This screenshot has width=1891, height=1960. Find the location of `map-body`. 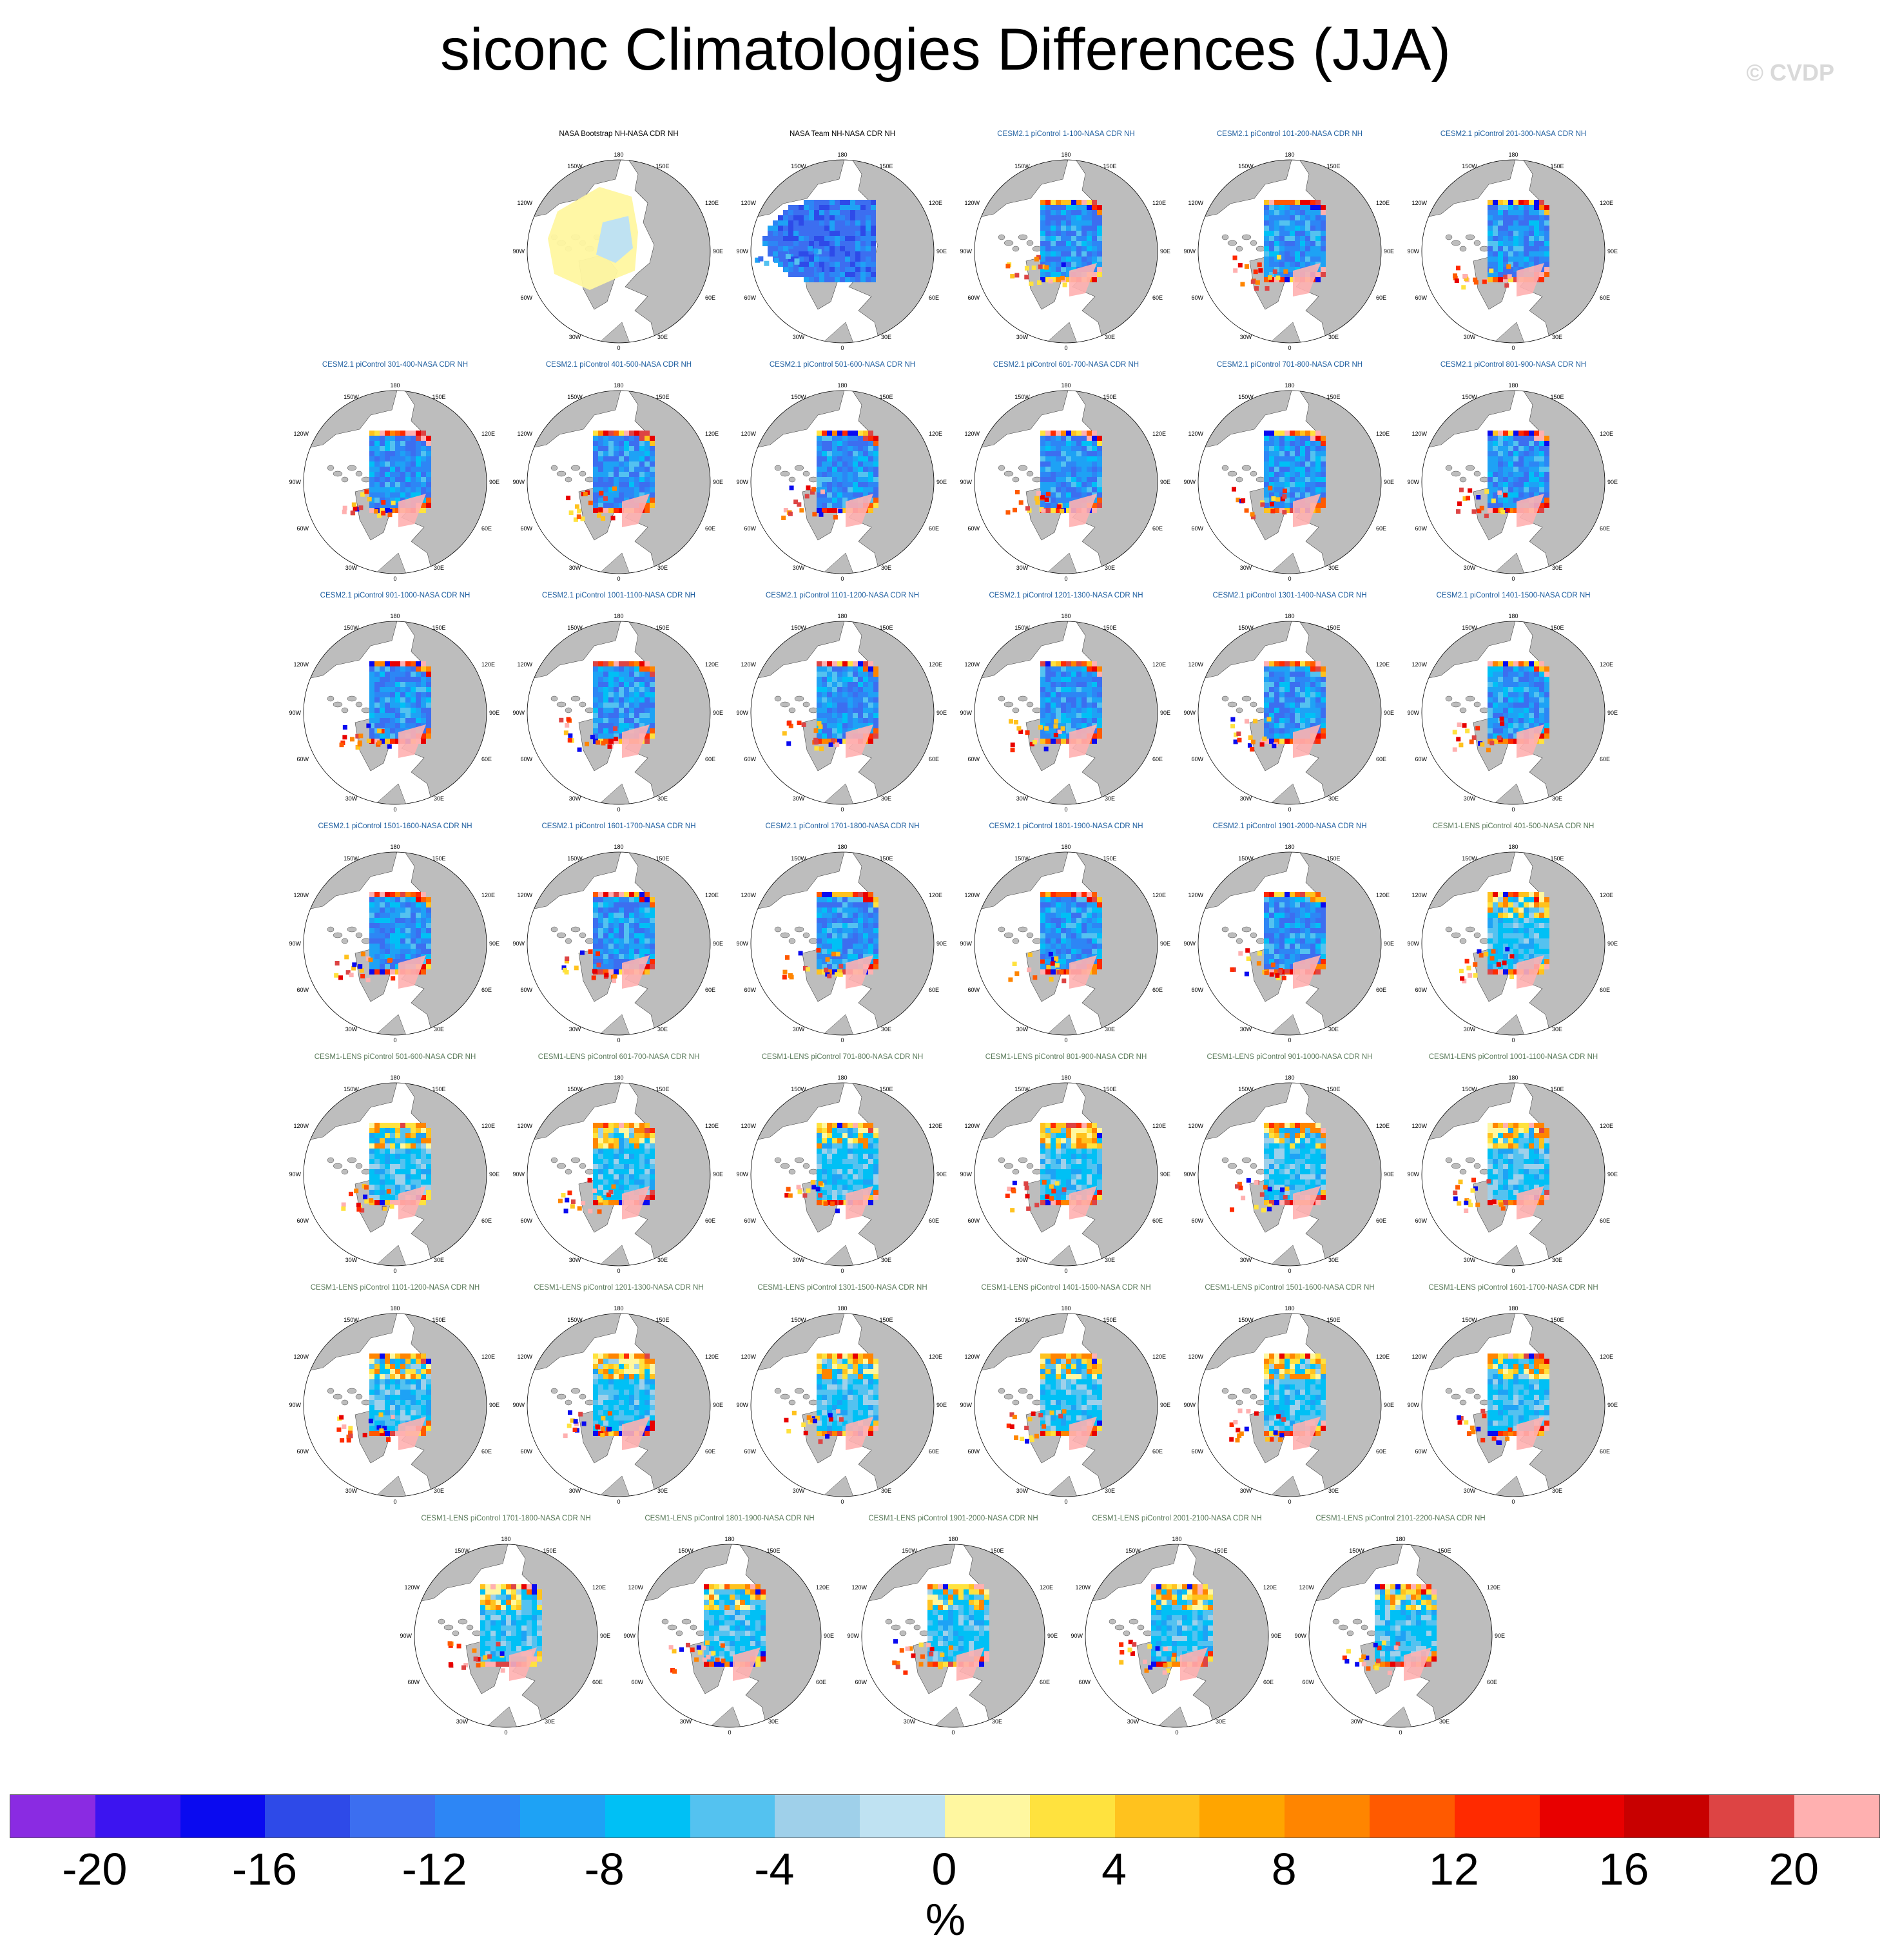

map-body is located at coordinates (1066, 944).